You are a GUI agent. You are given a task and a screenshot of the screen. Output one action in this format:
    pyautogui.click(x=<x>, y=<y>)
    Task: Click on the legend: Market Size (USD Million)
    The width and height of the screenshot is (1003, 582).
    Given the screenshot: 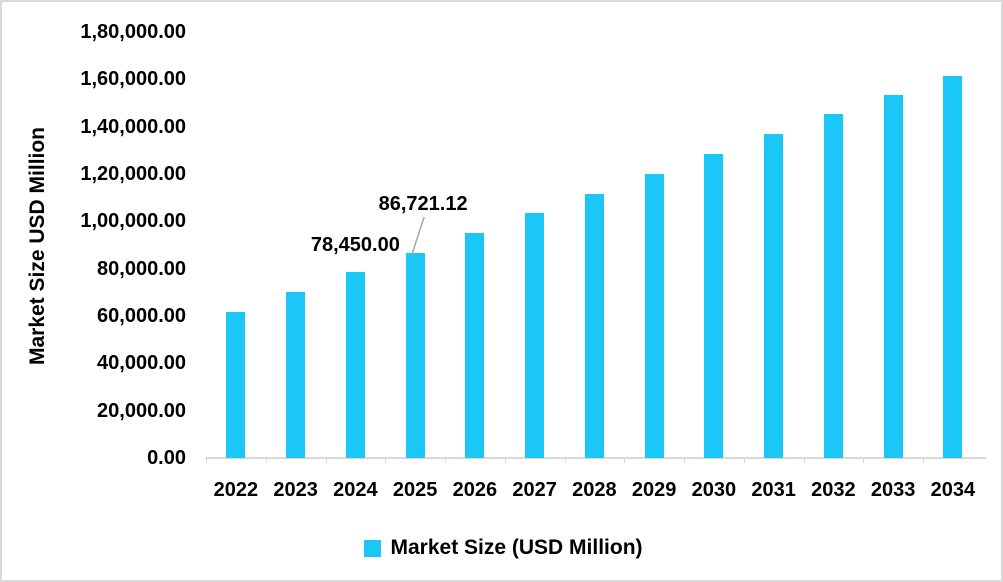 What is the action you would take?
    pyautogui.click(x=501, y=548)
    